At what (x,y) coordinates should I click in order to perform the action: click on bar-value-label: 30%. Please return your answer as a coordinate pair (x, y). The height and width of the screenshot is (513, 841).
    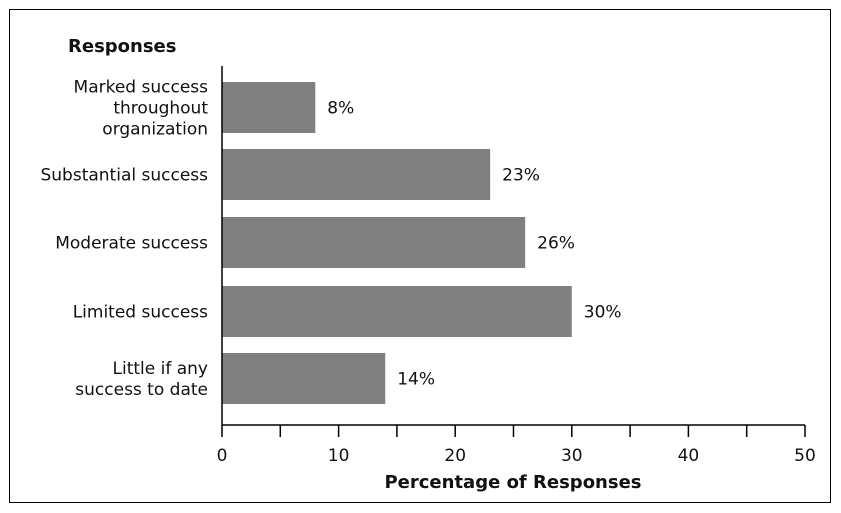
    Looking at the image, I should click on (603, 313).